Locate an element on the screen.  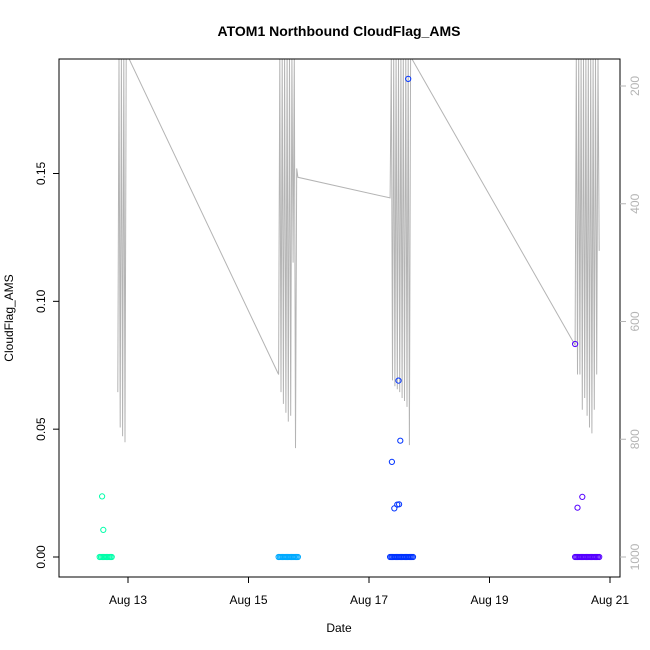
y2-tick-label: 1000 is located at coordinates (635, 556).